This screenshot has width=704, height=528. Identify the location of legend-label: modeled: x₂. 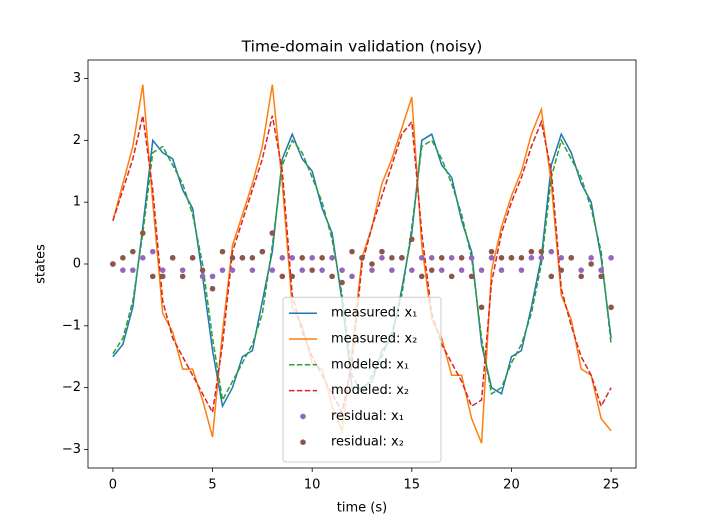
(370, 390).